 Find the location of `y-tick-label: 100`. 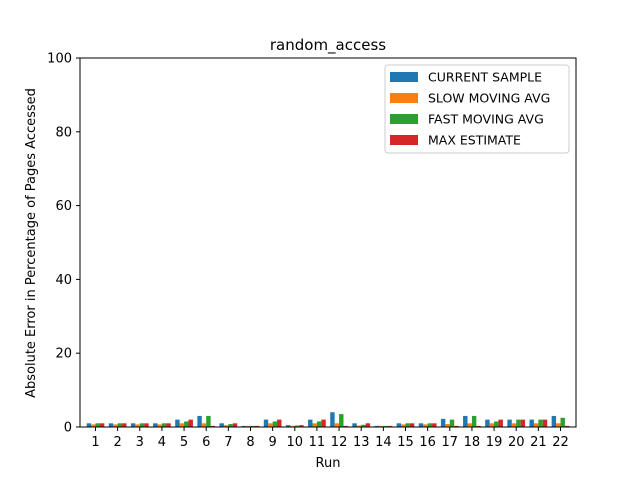

y-tick-label: 100 is located at coordinates (59, 59).